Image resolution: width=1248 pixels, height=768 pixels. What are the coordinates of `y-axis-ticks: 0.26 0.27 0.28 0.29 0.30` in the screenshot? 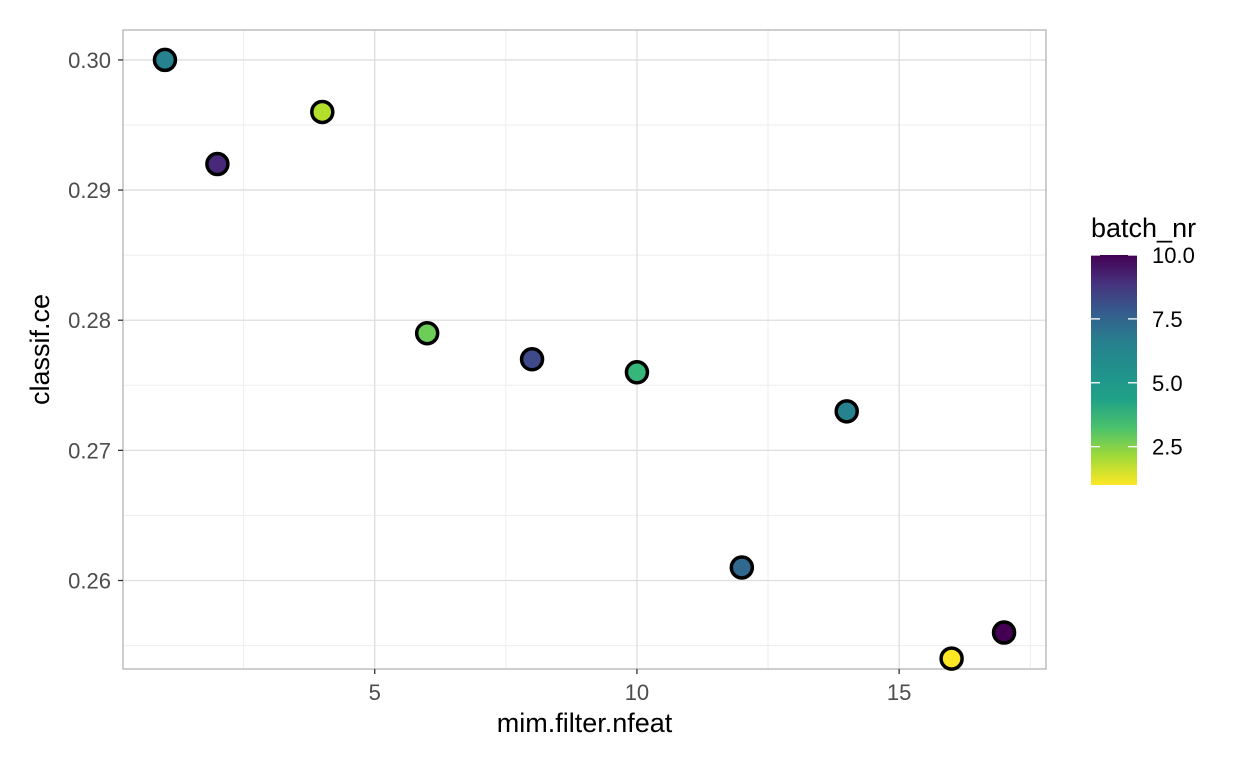 It's located at (95, 321).